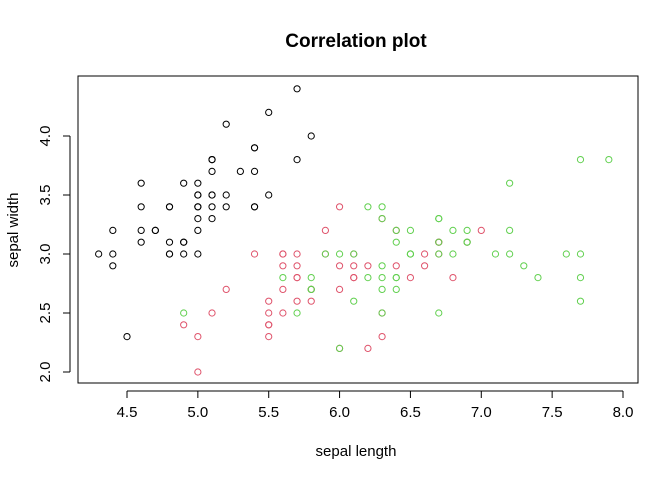 Image resolution: width=672 pixels, height=480 pixels. Describe the element at coordinates (552, 412) in the screenshot. I see `x-tick-label: 7.5` at that location.